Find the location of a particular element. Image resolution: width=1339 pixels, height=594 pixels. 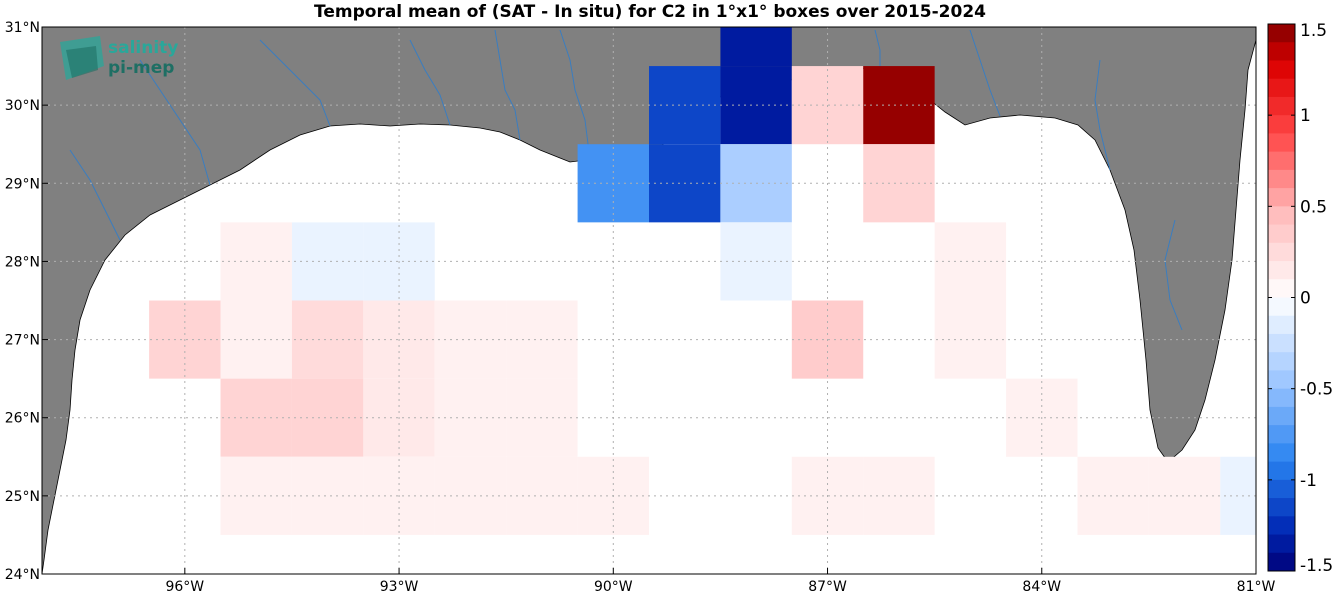

y-tick-label: 26°N is located at coordinates (22, 419).